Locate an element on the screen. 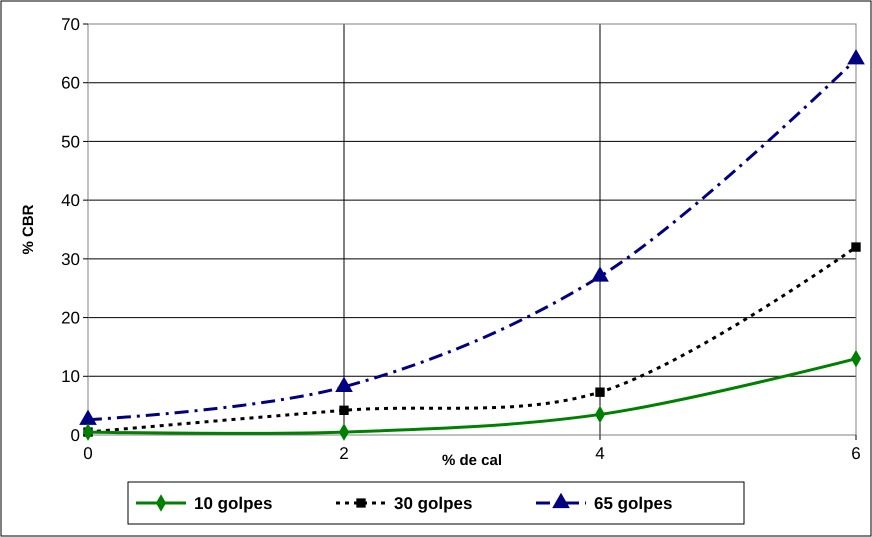 This screenshot has height=537, width=872. y-tick-label: 20 is located at coordinates (70, 318).